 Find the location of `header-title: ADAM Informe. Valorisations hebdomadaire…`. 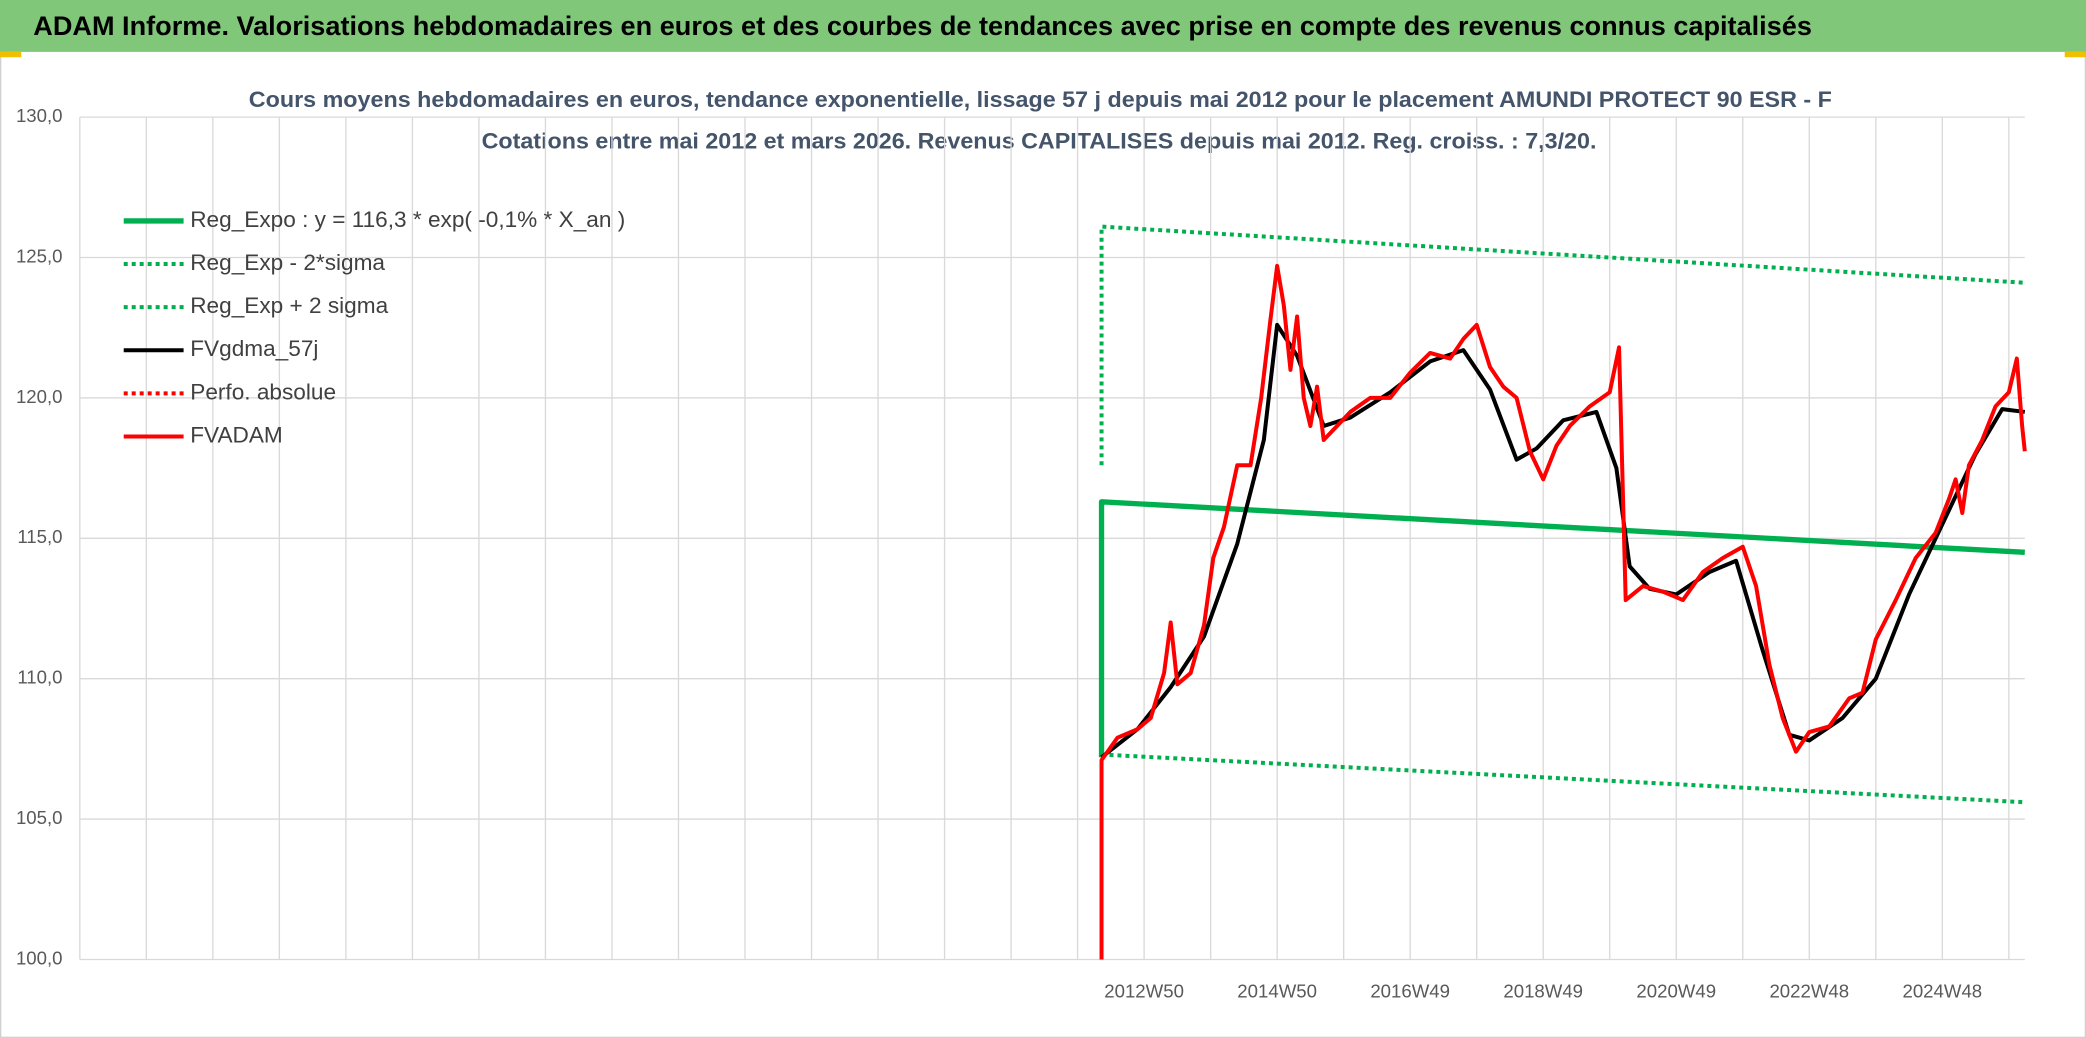

header-title: ADAM Informe. Valorisations hebdomadaire… is located at coordinates (922, 26).